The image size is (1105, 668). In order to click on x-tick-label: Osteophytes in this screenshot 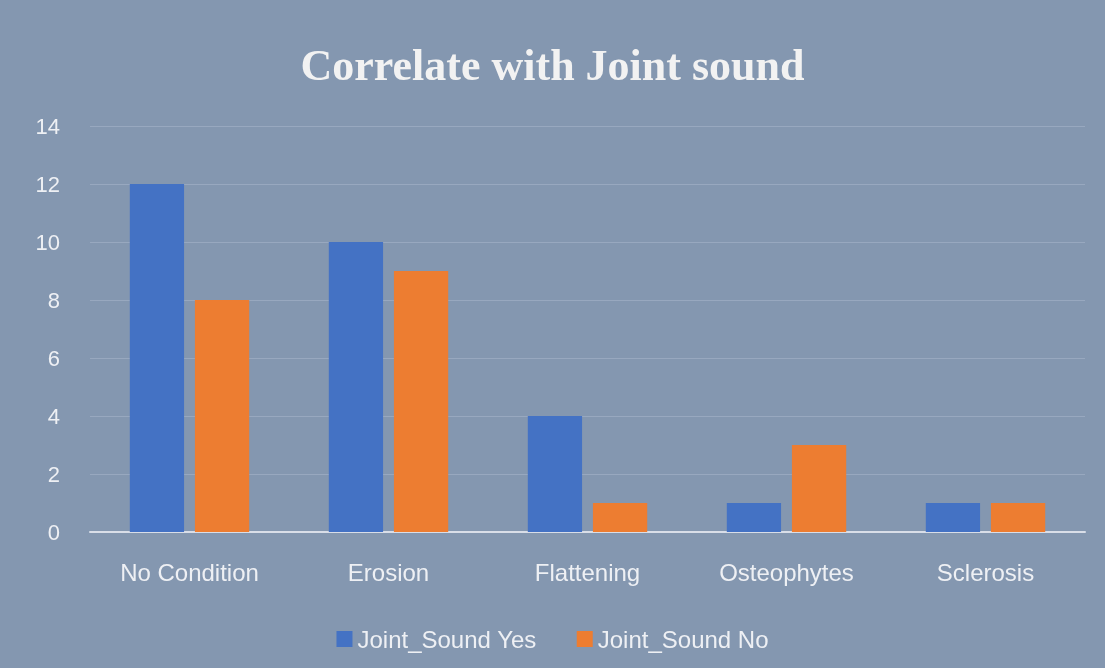, I will do `click(786, 572)`.